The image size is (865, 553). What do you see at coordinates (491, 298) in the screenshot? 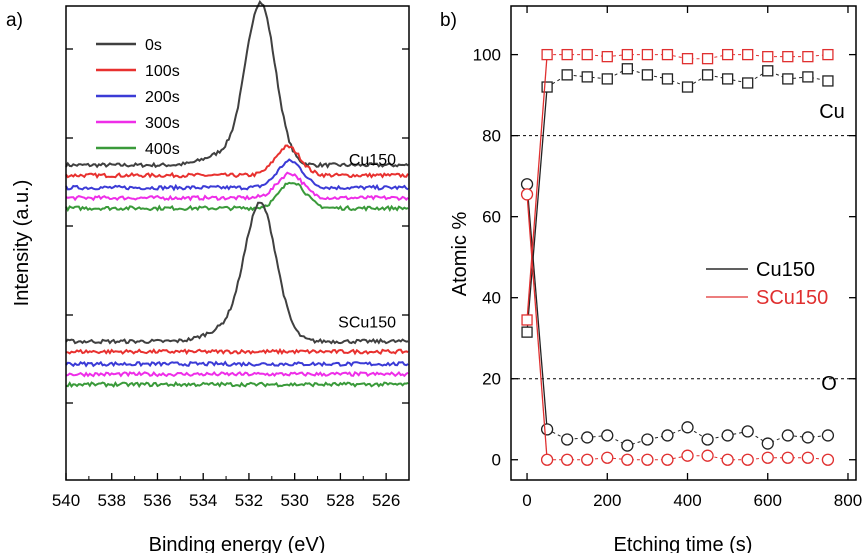
I see `y-tick-label: 40` at bounding box center [491, 298].